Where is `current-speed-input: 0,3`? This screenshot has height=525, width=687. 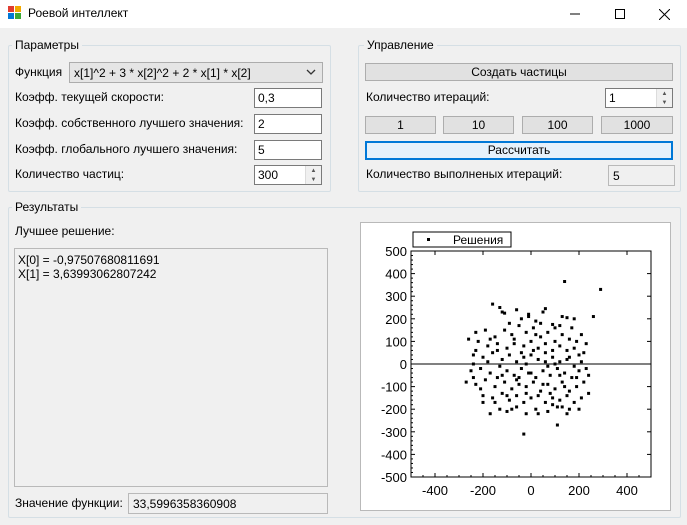
current-speed-input: 0,3 is located at coordinates (288, 98).